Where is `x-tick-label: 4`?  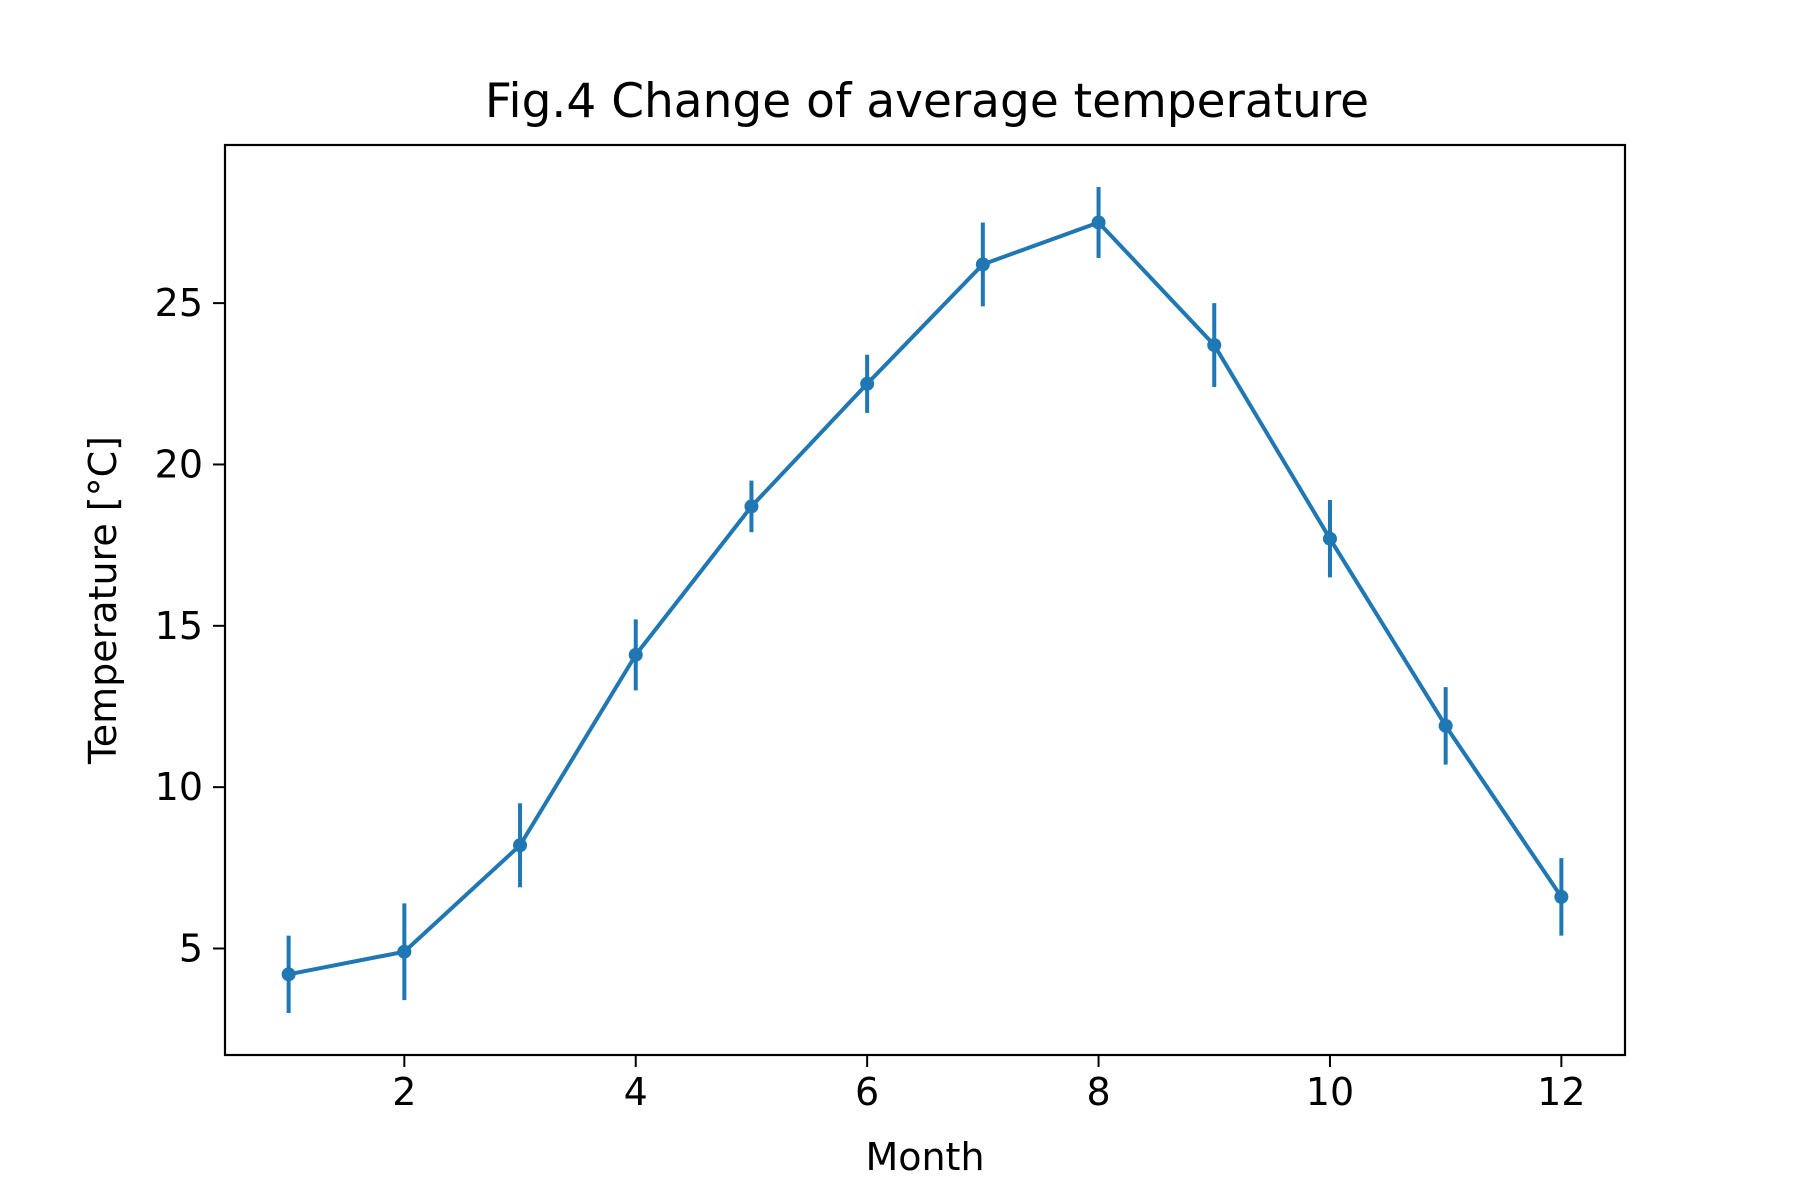 x-tick-label: 4 is located at coordinates (636, 1092).